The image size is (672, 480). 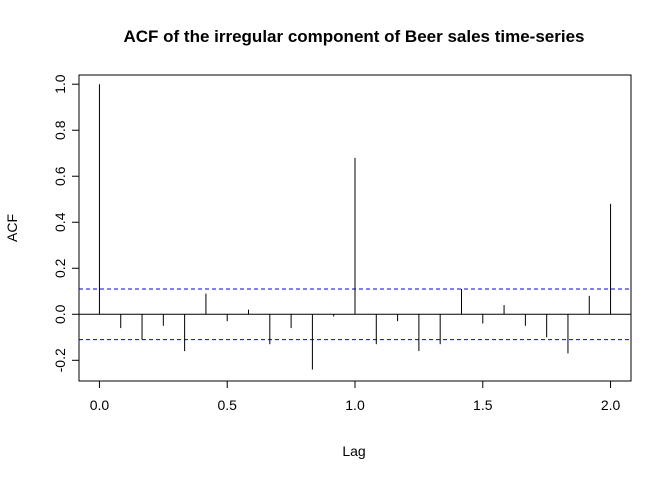 What do you see at coordinates (227, 405) in the screenshot?
I see `x-tick-label: 0.5` at bounding box center [227, 405].